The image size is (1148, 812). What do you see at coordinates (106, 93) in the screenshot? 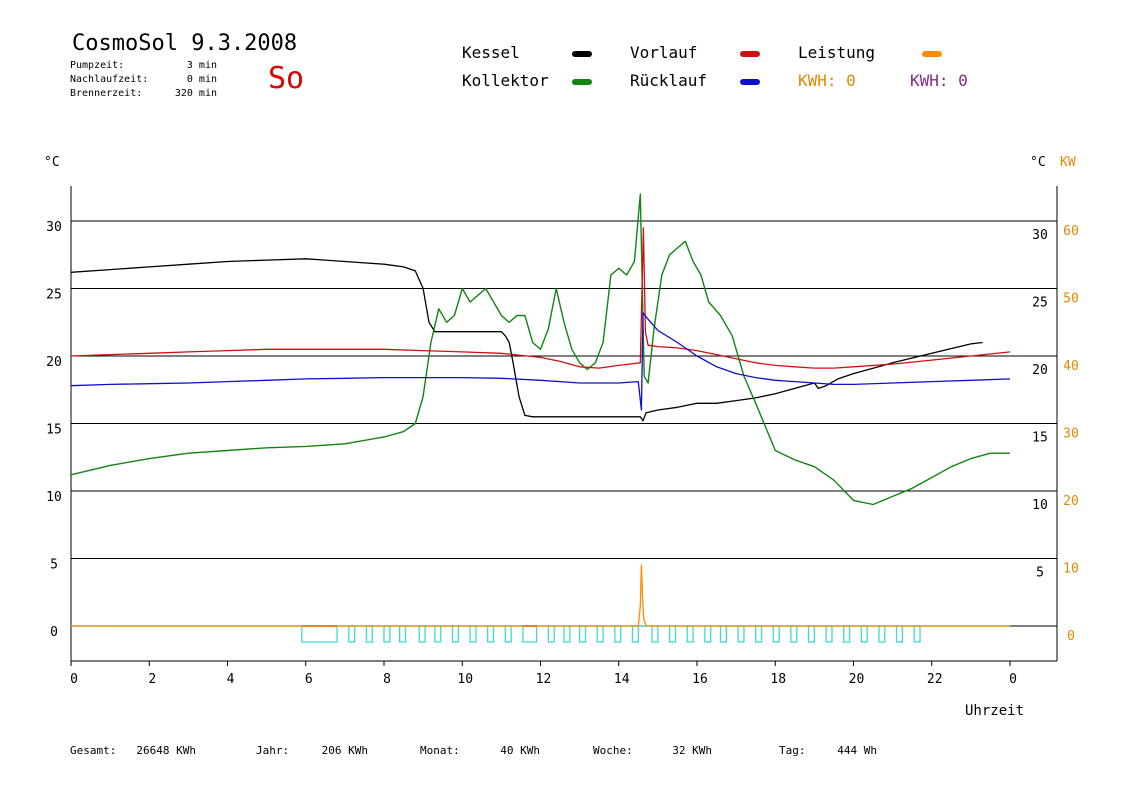
I see `info-label: Brennerzeit:` at bounding box center [106, 93].